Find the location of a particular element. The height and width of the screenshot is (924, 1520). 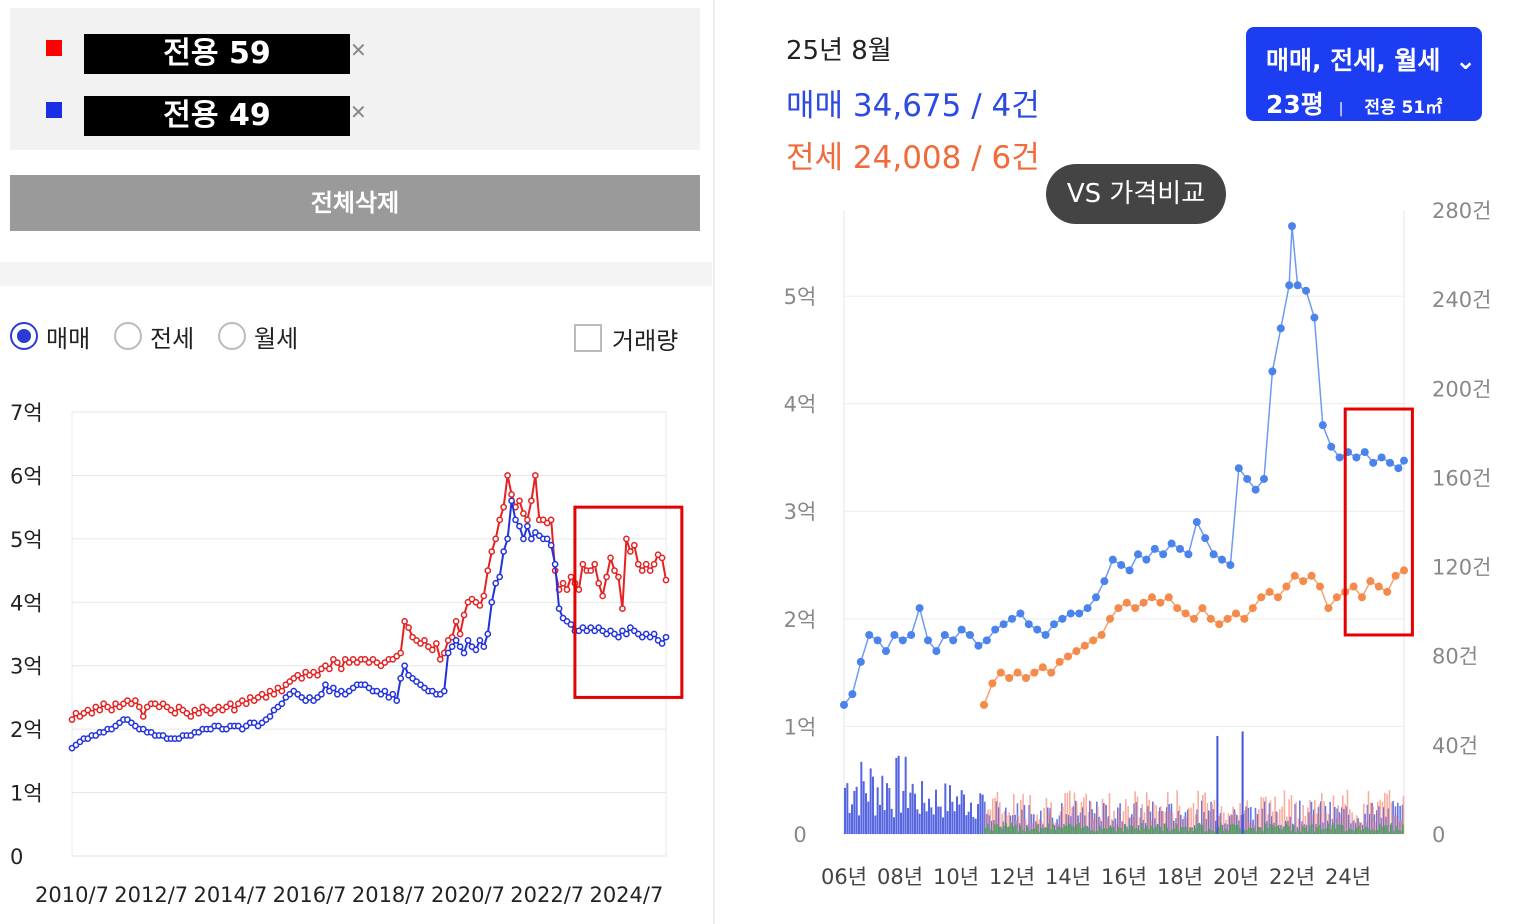

radio-jeonse: 전세 is located at coordinates (154, 336).